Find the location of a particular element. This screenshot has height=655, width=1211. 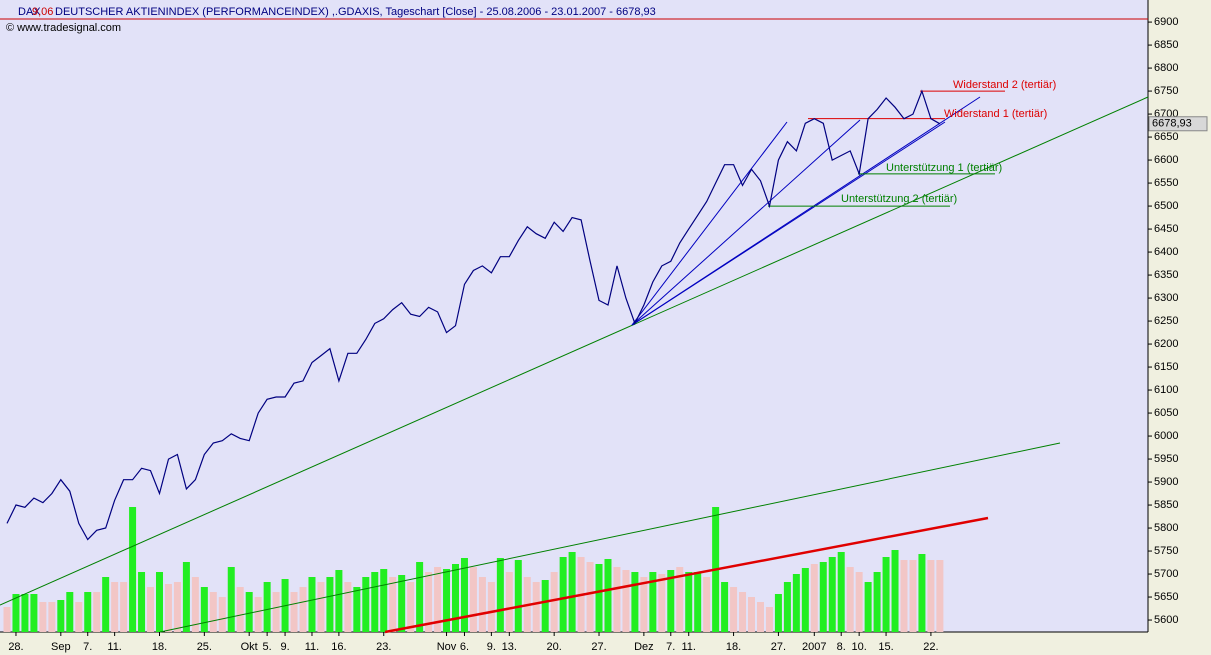

x-tick-label: 11. is located at coordinates (688, 647).